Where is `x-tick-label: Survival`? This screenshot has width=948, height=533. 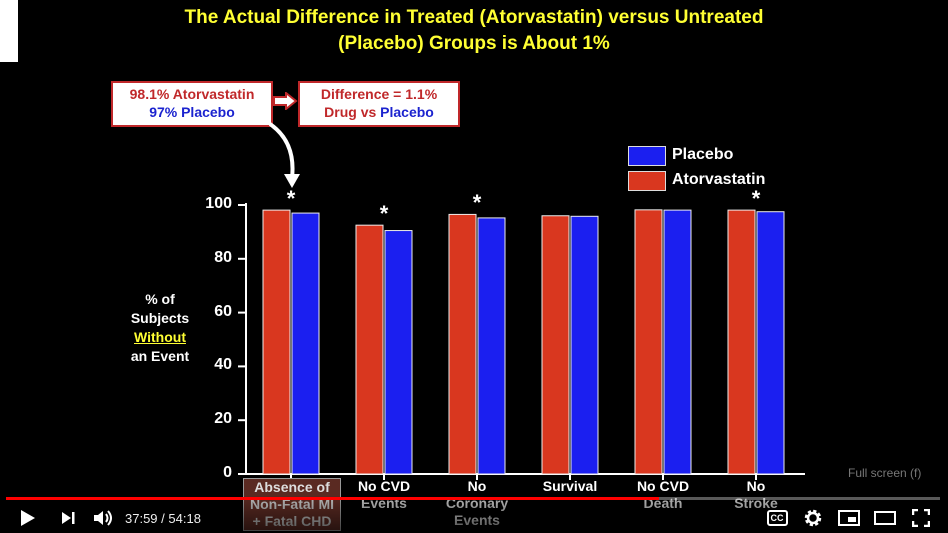 x-tick-label: Survival is located at coordinates (570, 486).